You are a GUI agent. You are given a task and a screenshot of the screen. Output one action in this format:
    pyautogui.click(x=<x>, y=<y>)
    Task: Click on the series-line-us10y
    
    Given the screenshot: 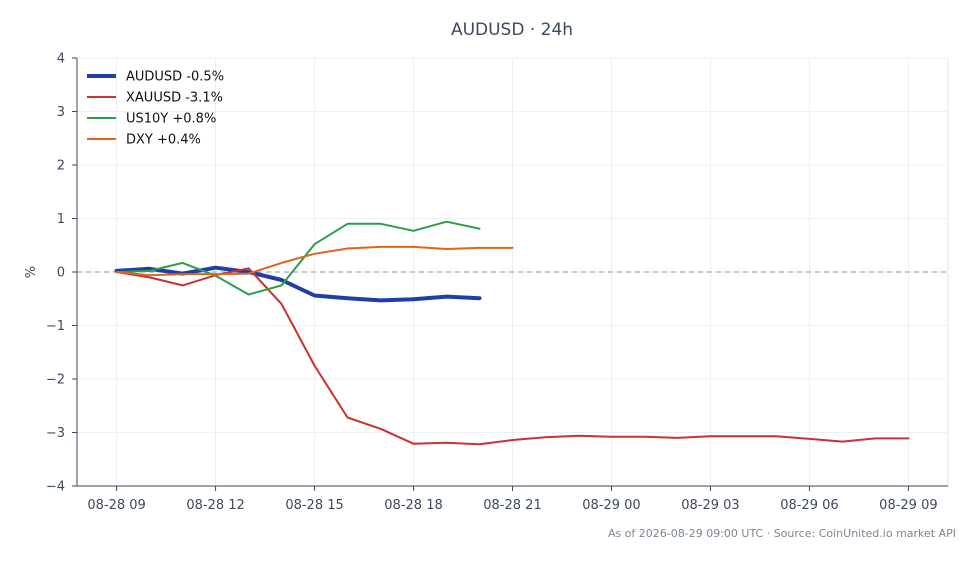 What is the action you would take?
    pyautogui.click(x=298, y=258)
    